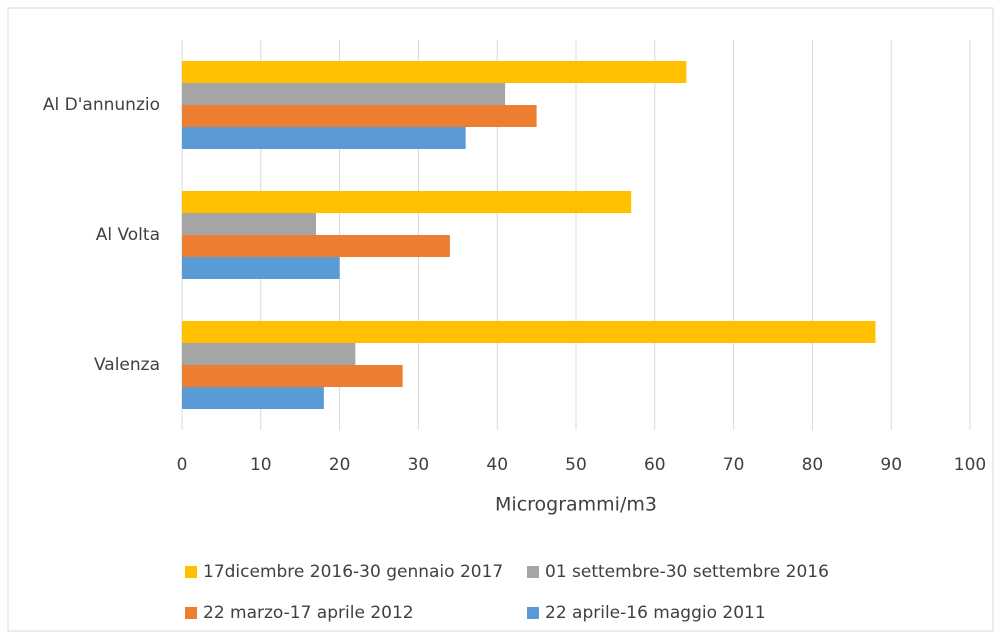  What do you see at coordinates (419, 465) in the screenshot?
I see `x-tick-label: 30` at bounding box center [419, 465].